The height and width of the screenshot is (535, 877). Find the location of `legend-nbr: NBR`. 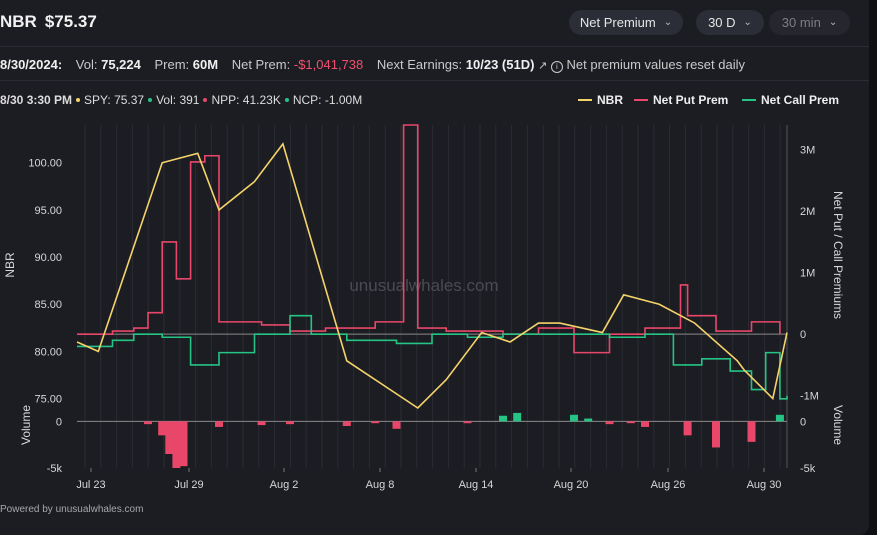

legend-nbr: NBR is located at coordinates (600, 100).